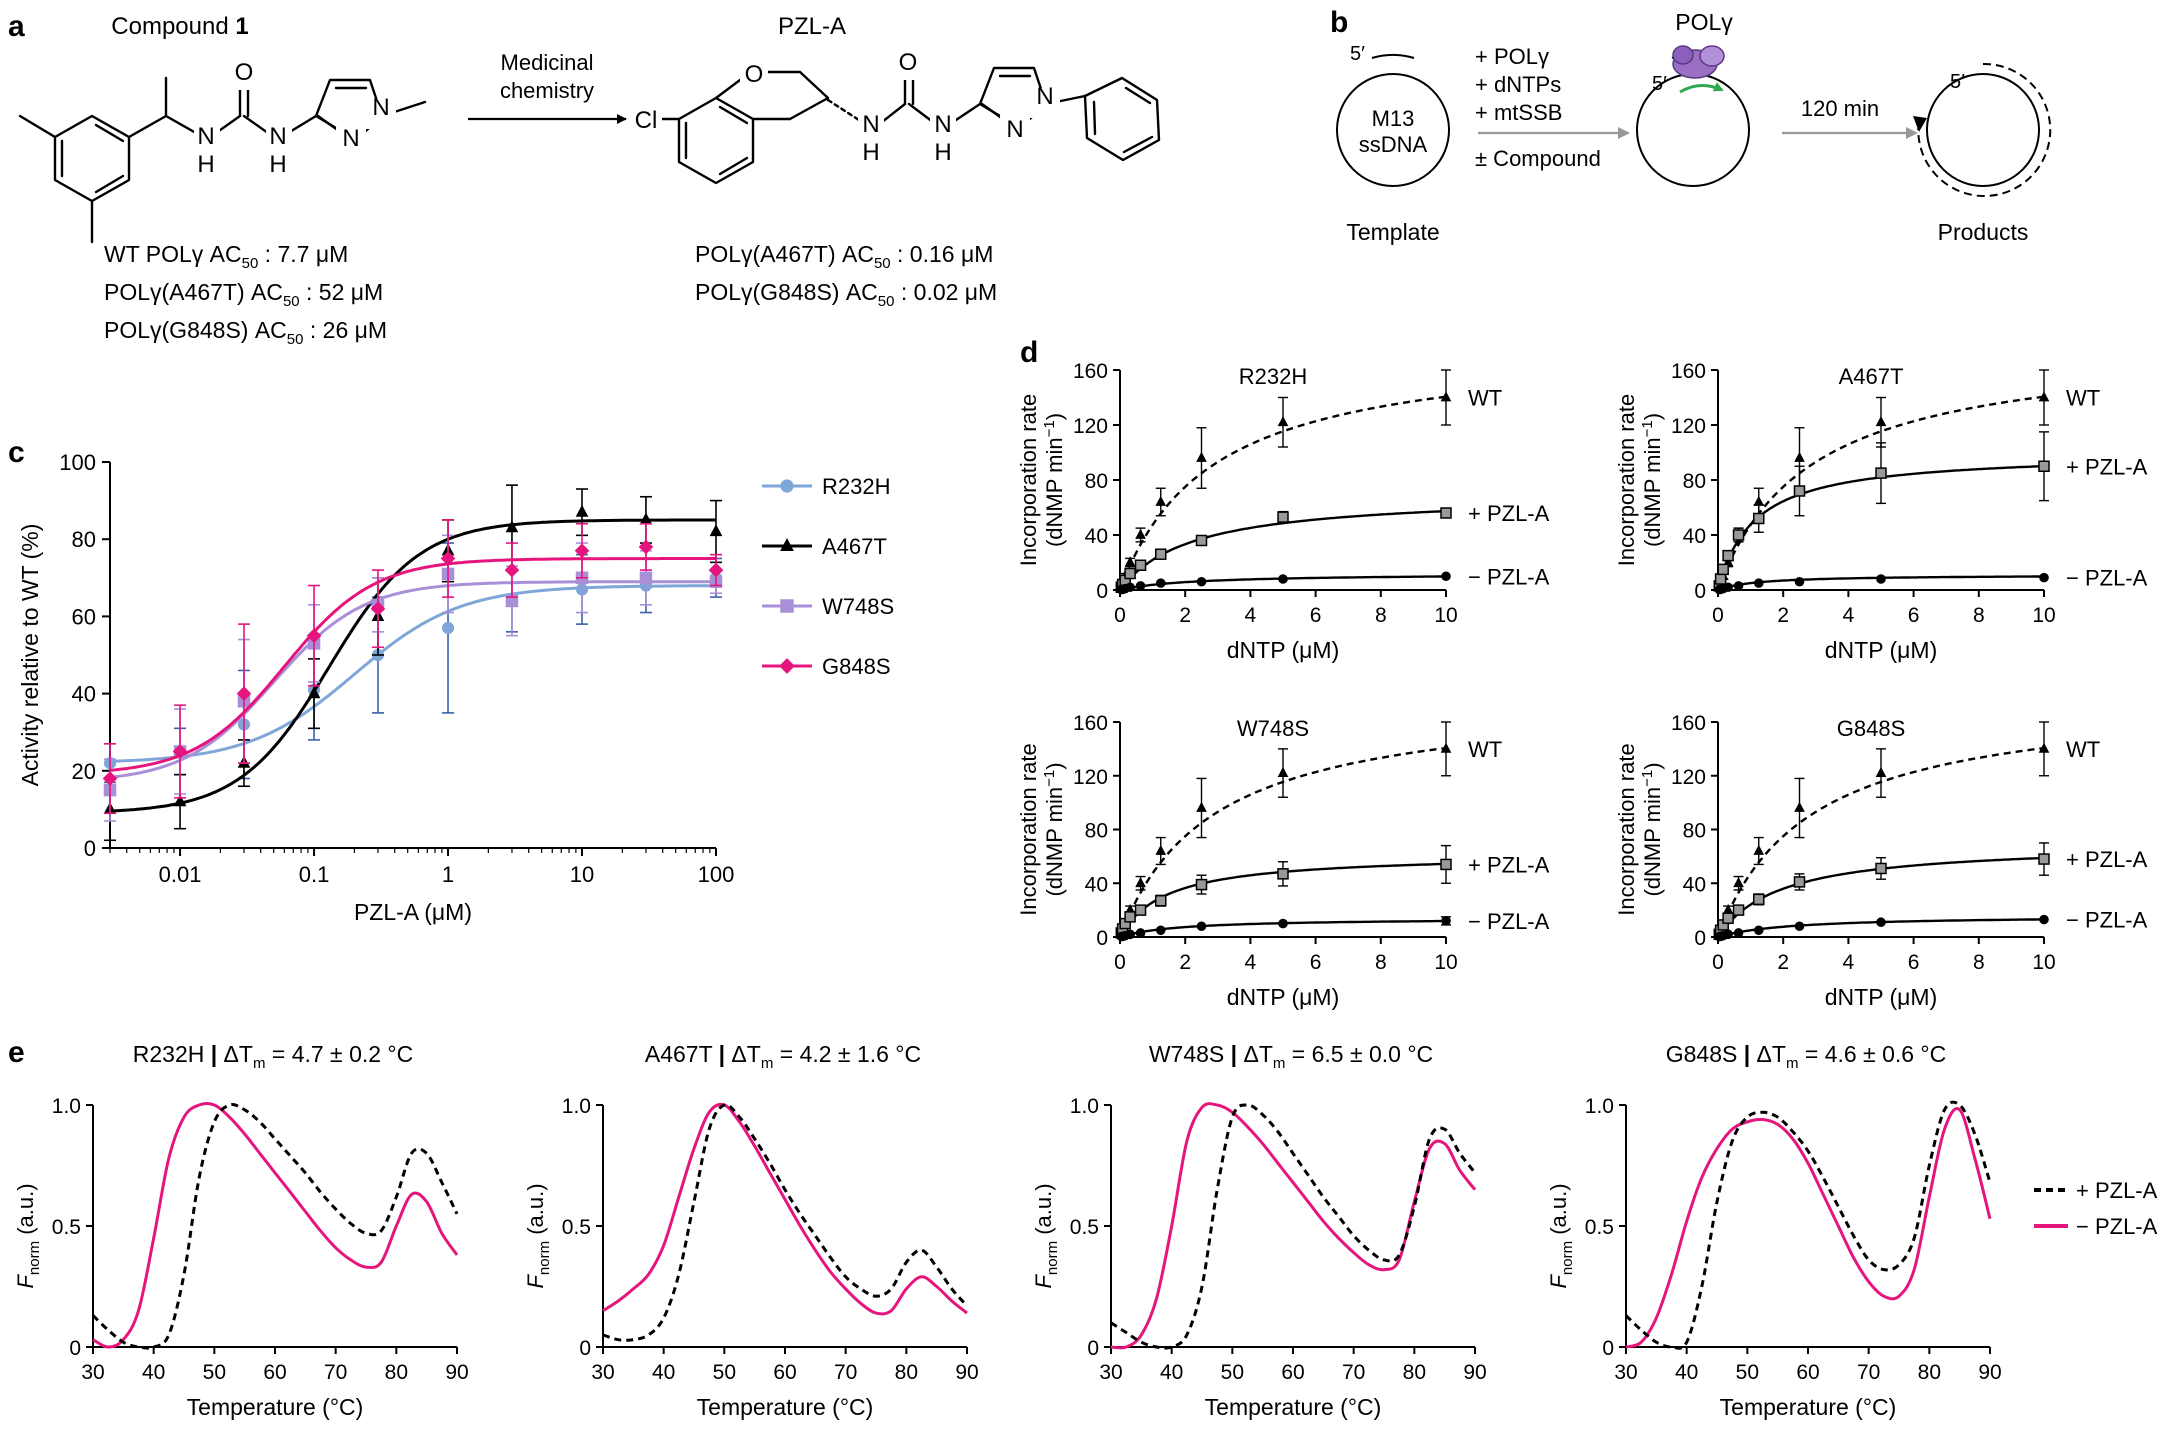  What do you see at coordinates (37, 126) in the screenshot?
I see `compound1-methyl-left` at bounding box center [37, 126].